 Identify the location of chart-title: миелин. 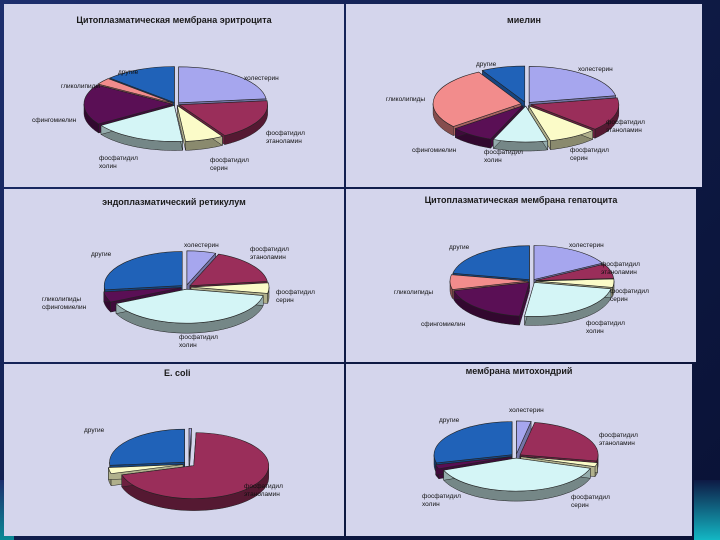
(524, 20).